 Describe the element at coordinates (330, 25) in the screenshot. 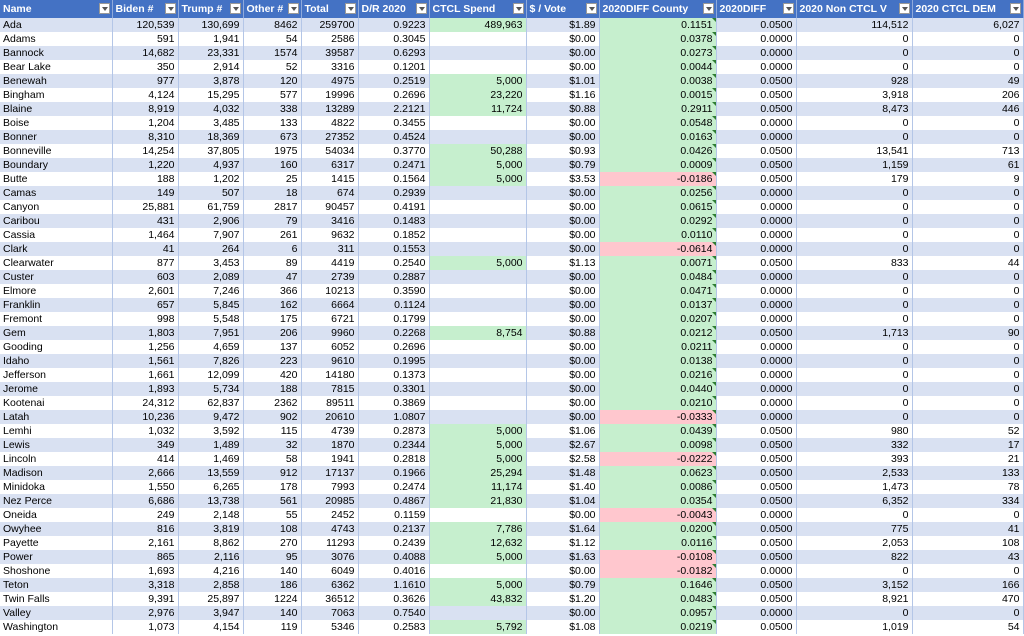

I see `cell-total: 259700` at that location.